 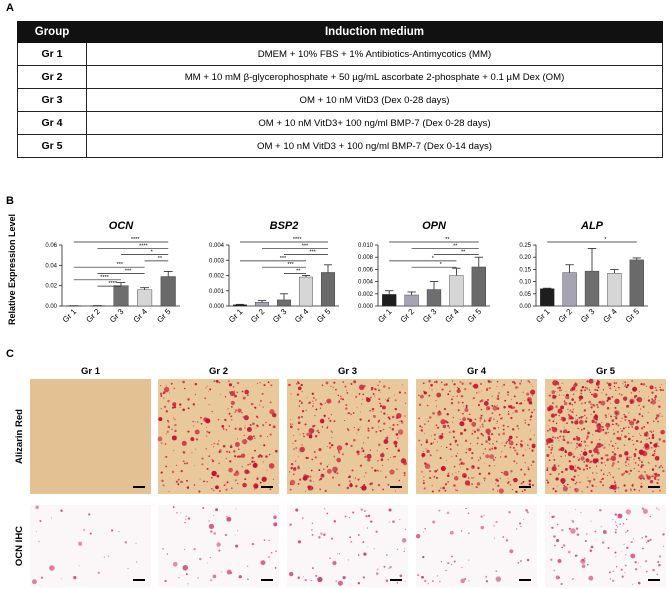 I want to click on significance-label: **, so click(x=455, y=246).